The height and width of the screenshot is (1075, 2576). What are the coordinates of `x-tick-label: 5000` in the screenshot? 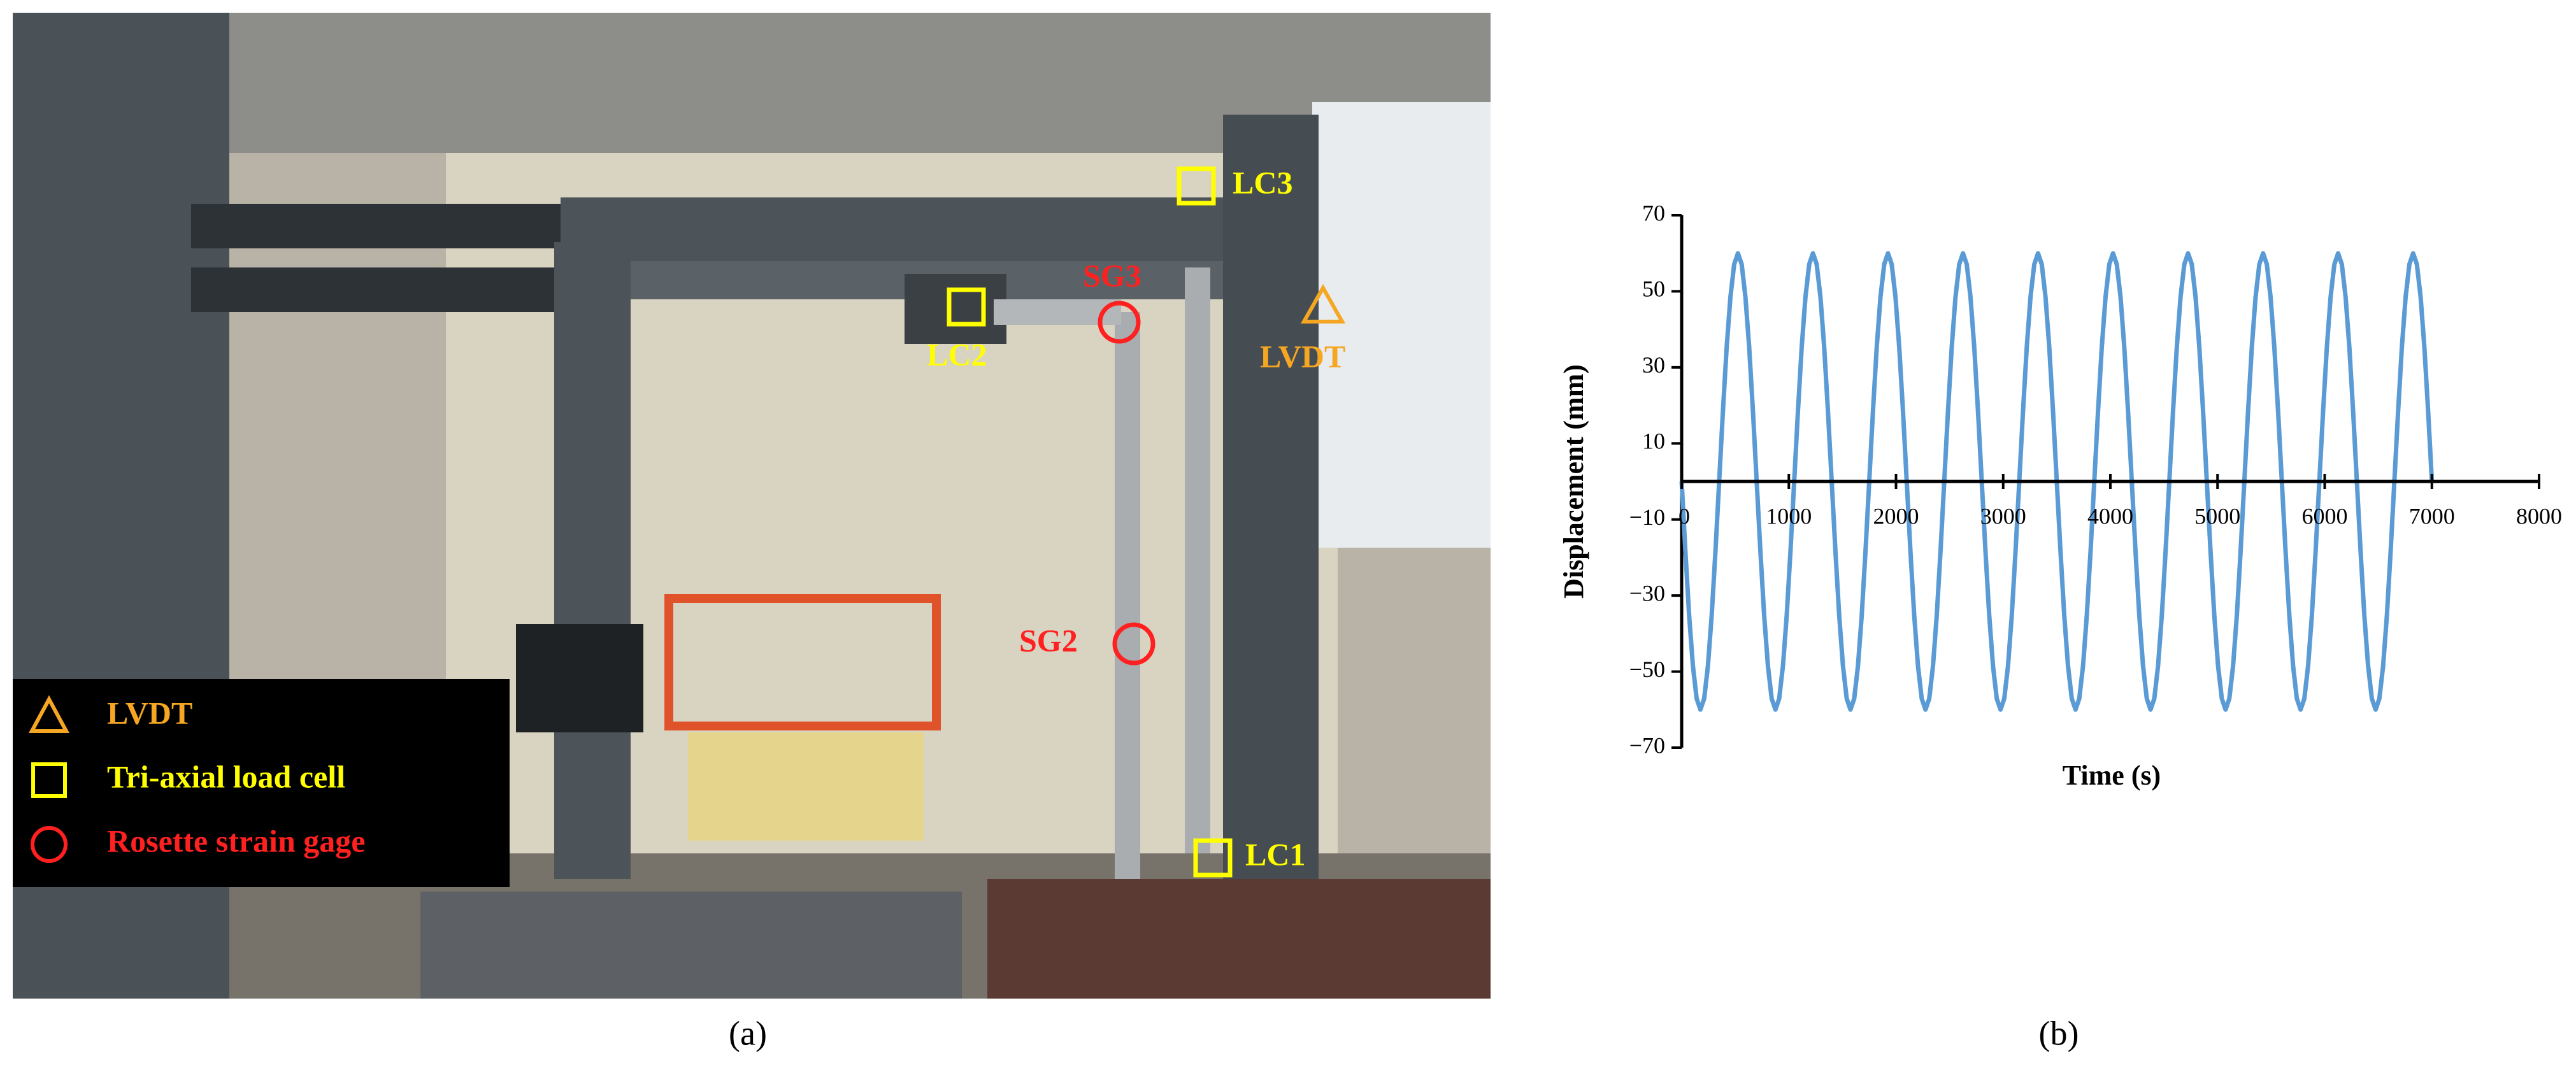 It's located at (2217, 516).